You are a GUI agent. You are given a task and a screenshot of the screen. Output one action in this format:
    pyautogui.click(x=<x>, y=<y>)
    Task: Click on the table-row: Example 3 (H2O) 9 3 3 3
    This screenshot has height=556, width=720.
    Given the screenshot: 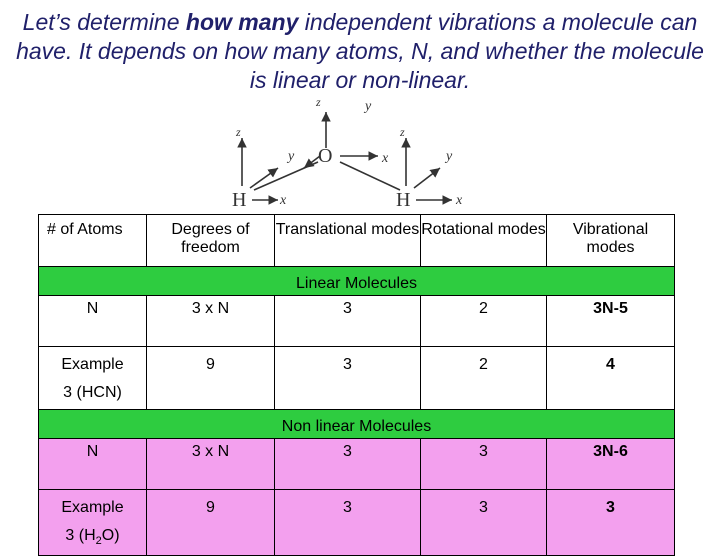 What is the action you would take?
    pyautogui.click(x=356, y=522)
    